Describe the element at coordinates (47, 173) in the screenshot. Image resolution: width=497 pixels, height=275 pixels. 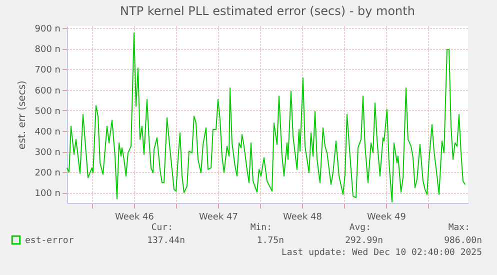
I see `y-tick-label: 200 n` at that location.